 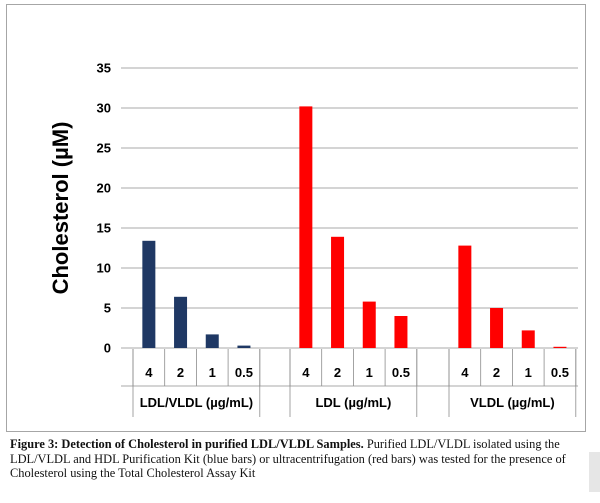 What do you see at coordinates (104, 68) in the screenshot?
I see `y-tick-label: 35` at bounding box center [104, 68].